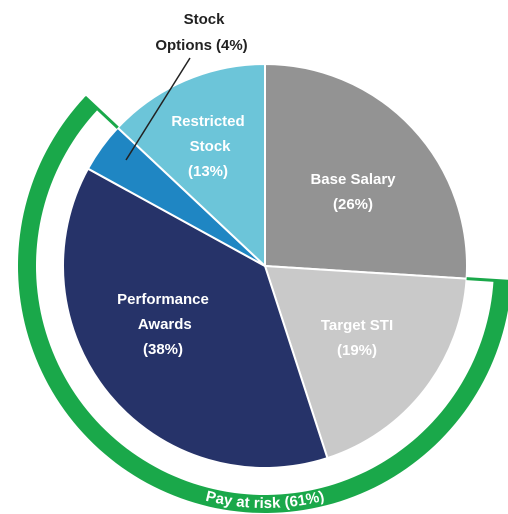  Describe the element at coordinates (357, 350) in the screenshot. I see `value-label: (19%)` at that location.